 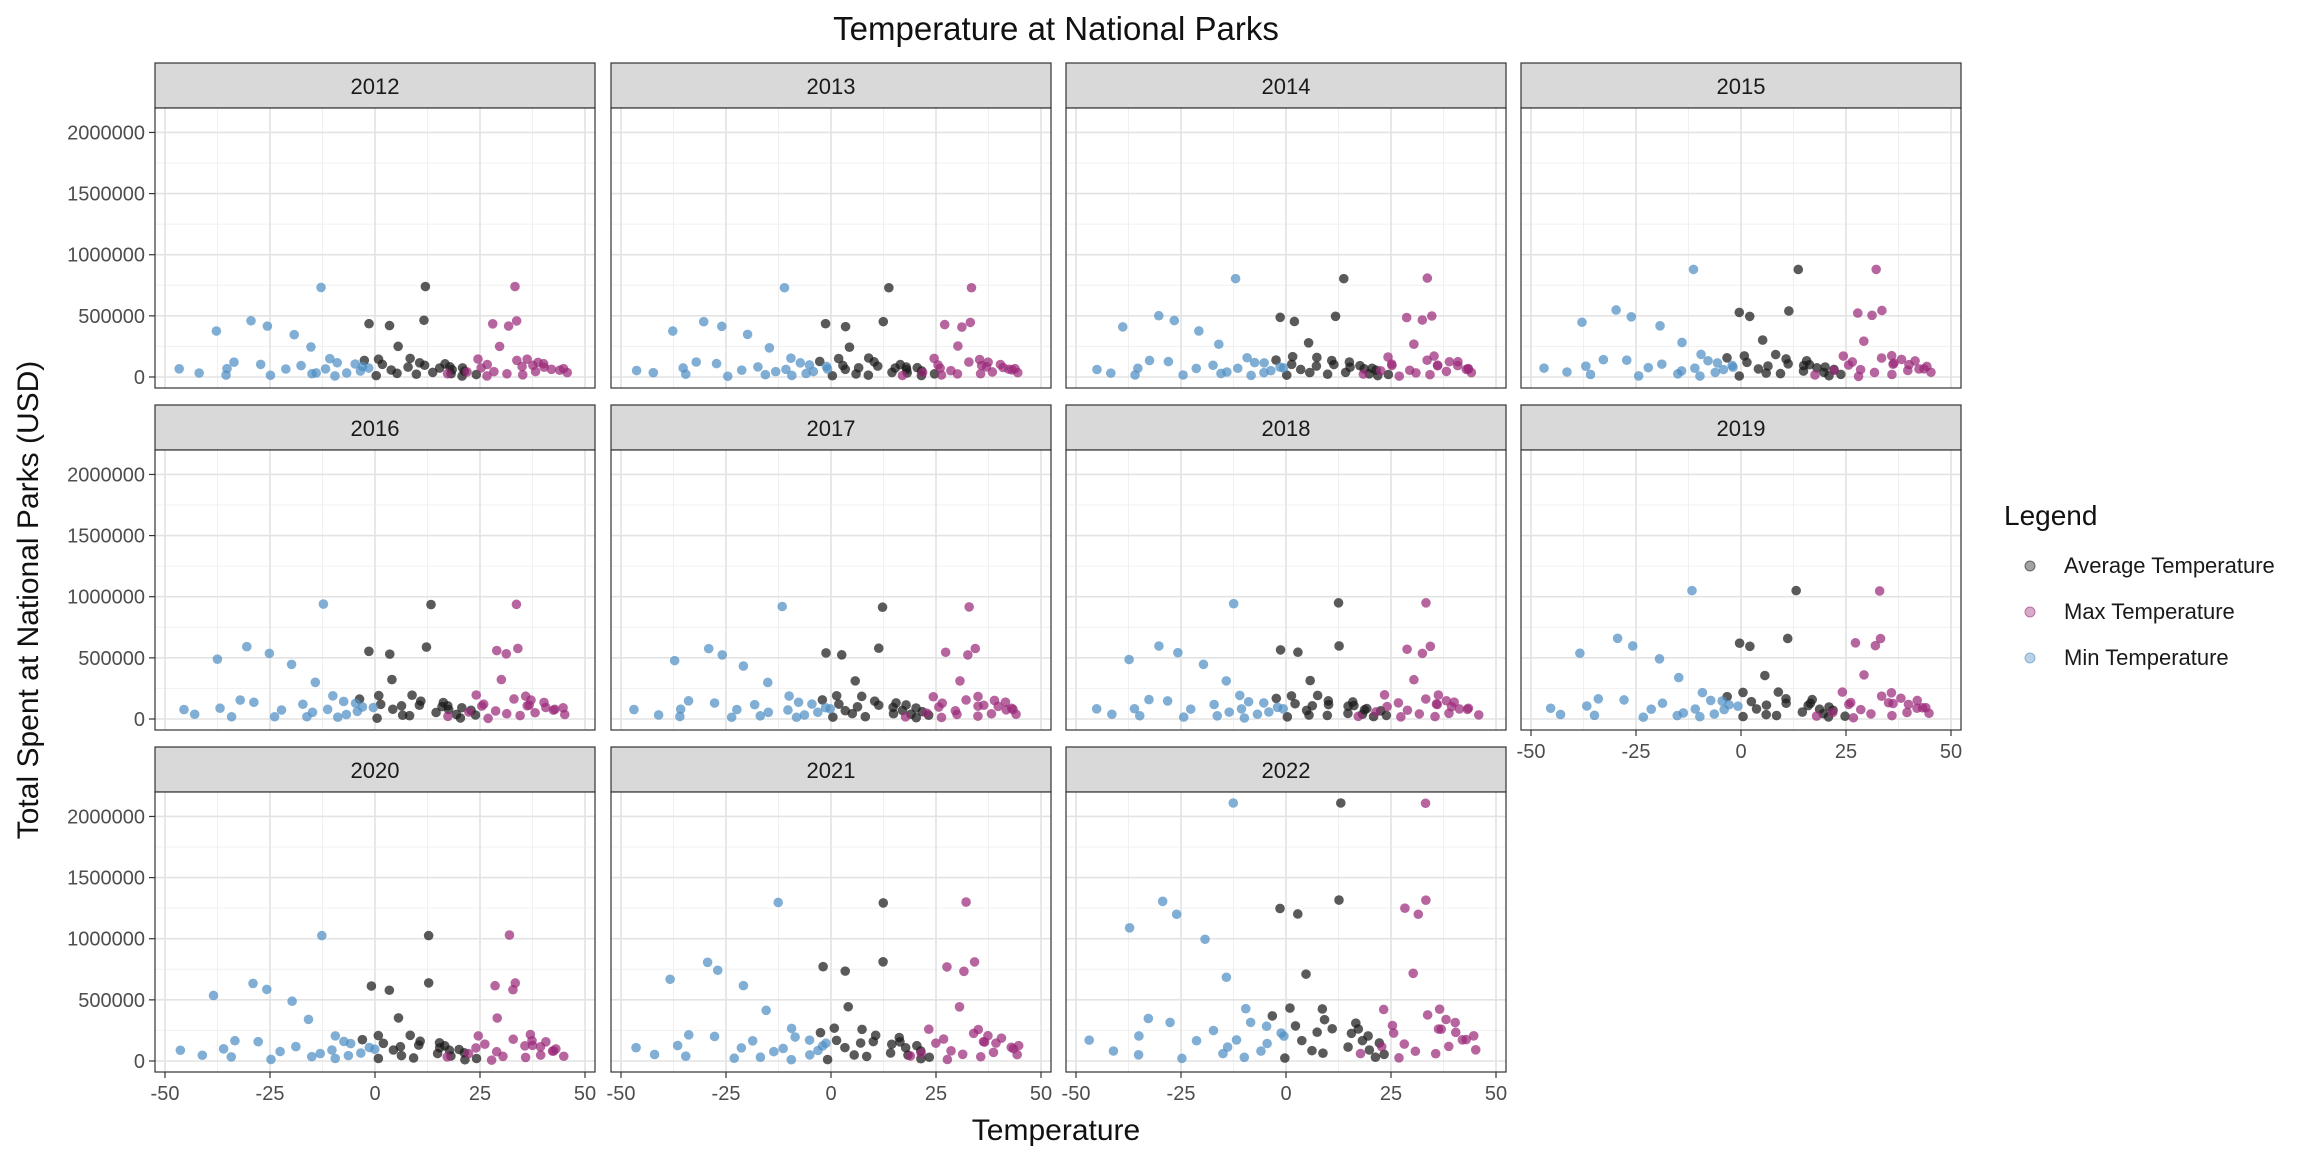 I want to click on facet-panel: 2019 -50 -25 0 25 50, so click(x=1739, y=583).